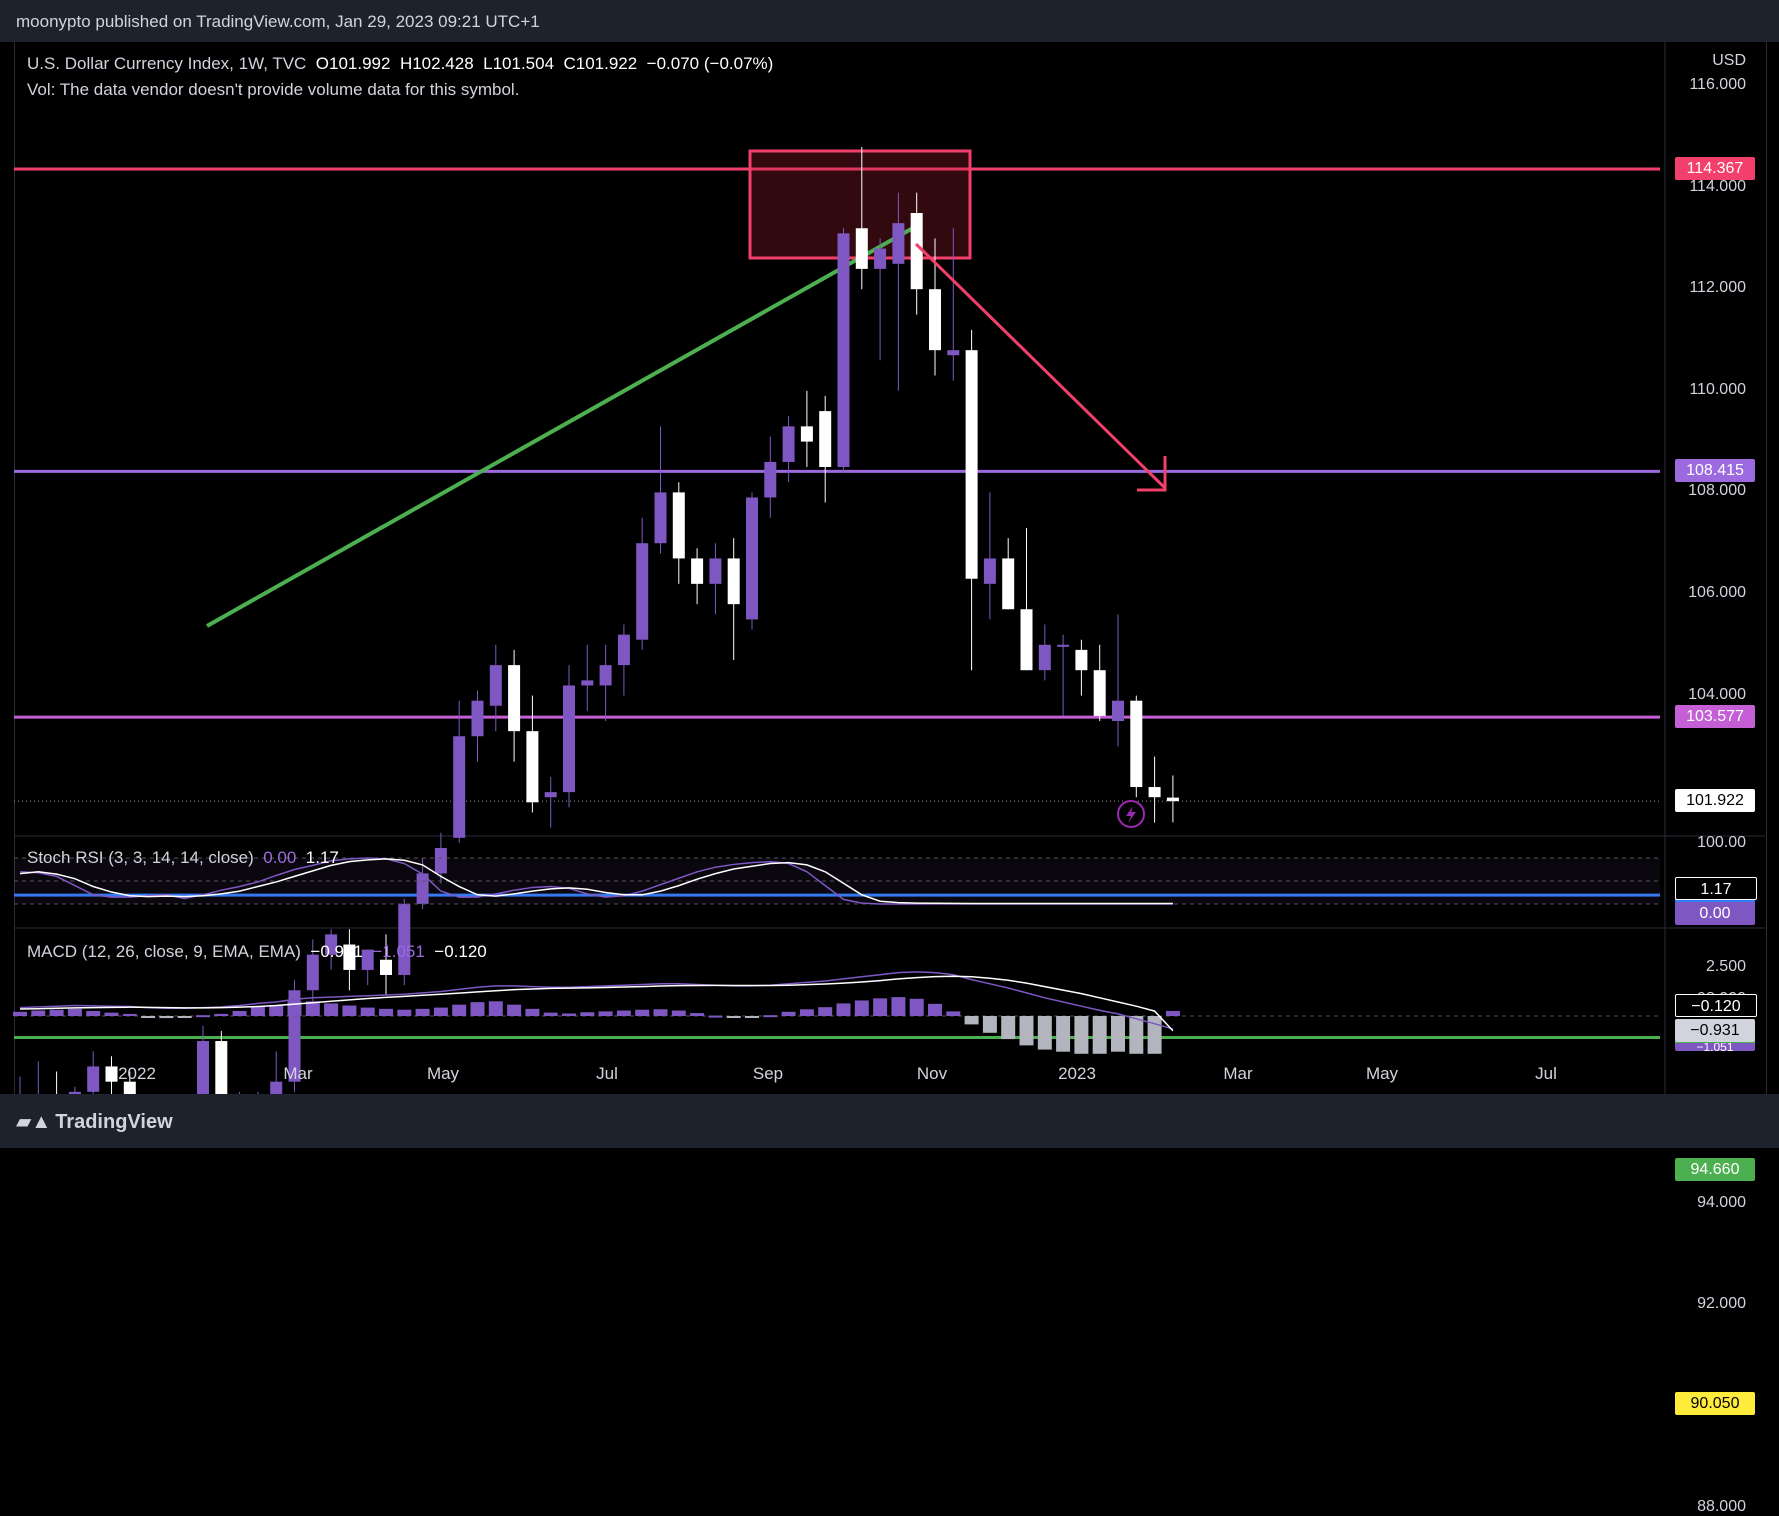 This screenshot has height=1516, width=1779. I want to click on lightning-icon, so click(1131, 814).